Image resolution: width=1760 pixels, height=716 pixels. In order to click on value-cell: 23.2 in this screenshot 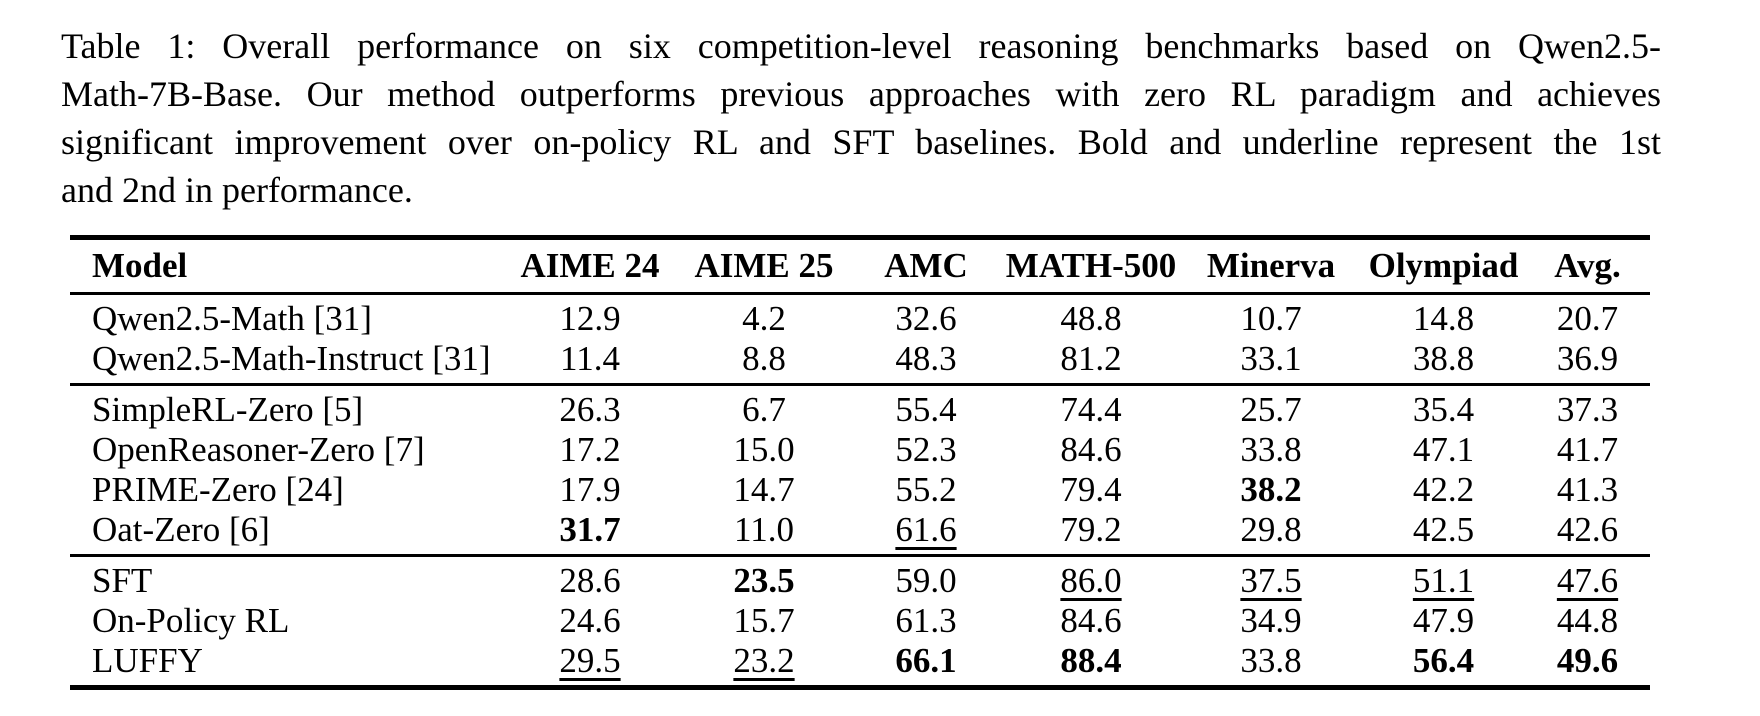, I will do `click(764, 660)`.